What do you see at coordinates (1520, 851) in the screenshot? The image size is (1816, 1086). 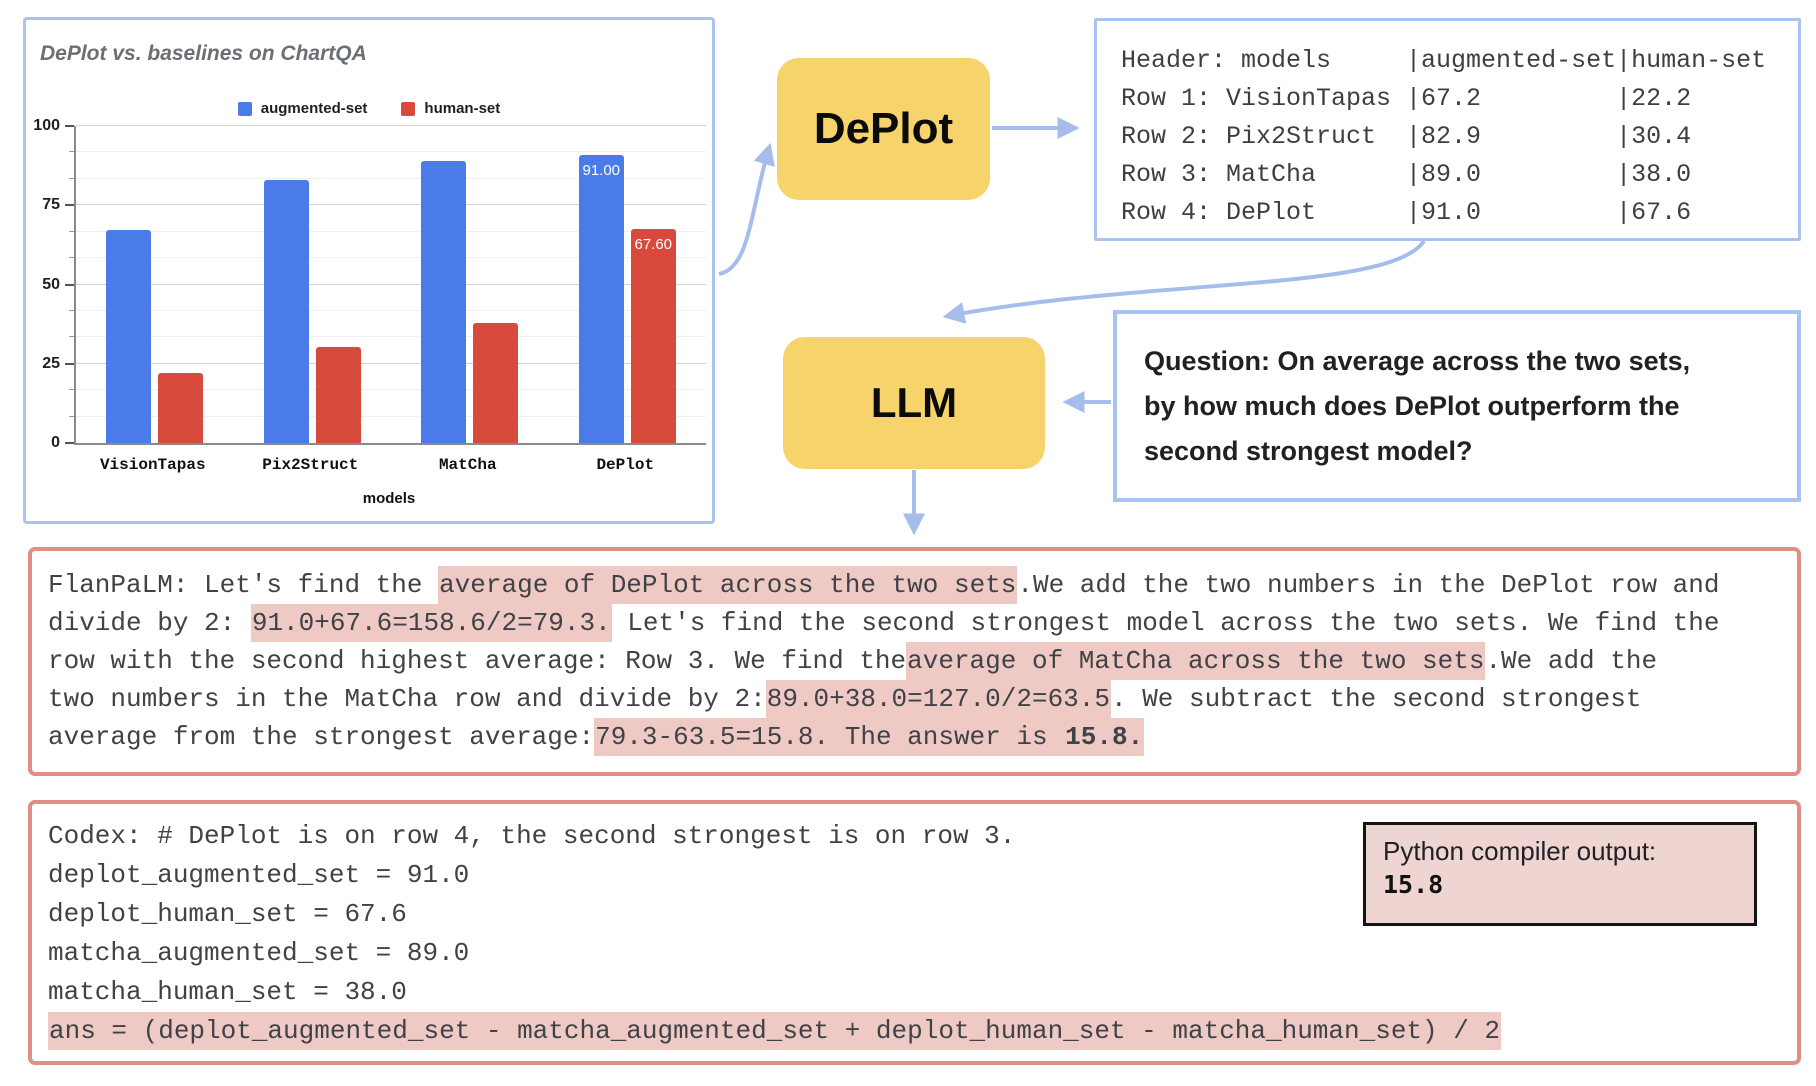 I see `python-output-label: Python compiler output:` at bounding box center [1520, 851].